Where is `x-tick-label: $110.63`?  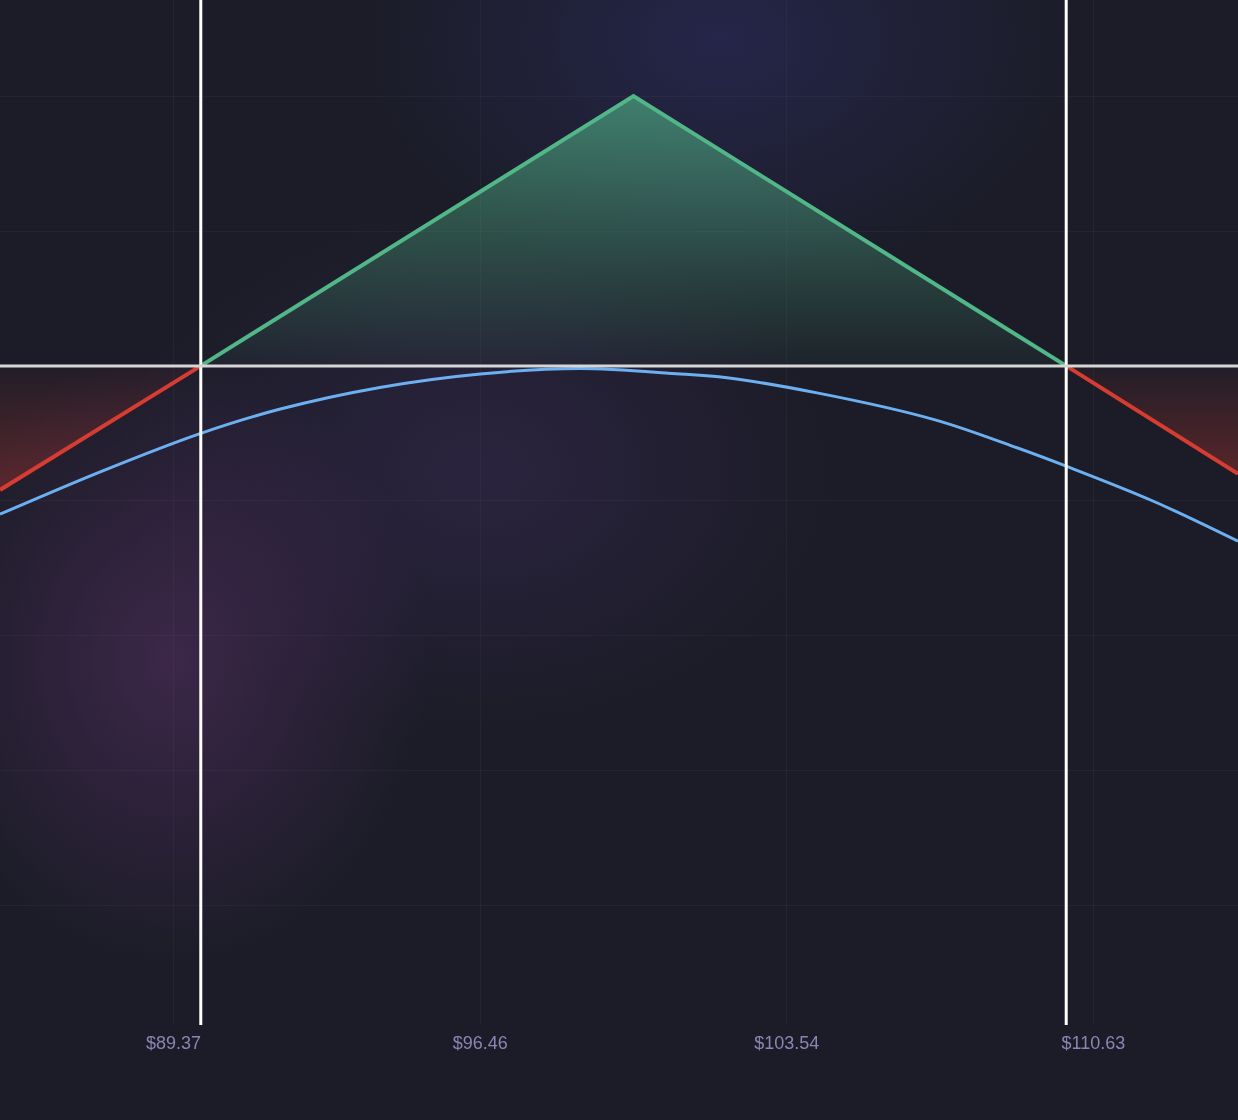 x-tick-label: $110.63 is located at coordinates (1093, 1043).